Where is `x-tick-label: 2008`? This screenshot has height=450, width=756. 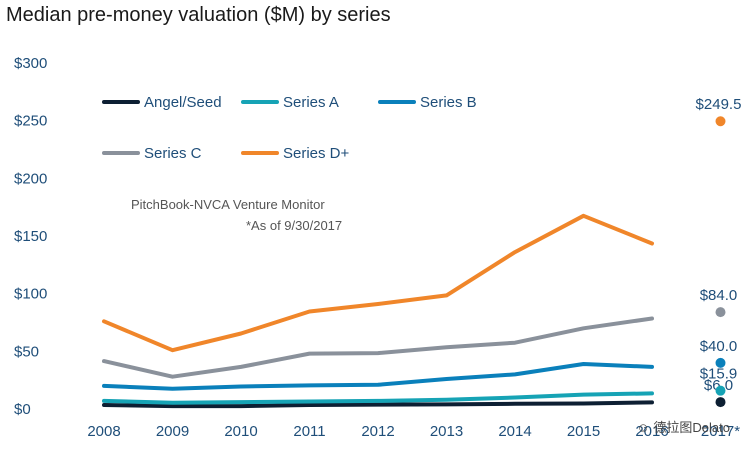
x-tick-label: 2008 is located at coordinates (103, 431).